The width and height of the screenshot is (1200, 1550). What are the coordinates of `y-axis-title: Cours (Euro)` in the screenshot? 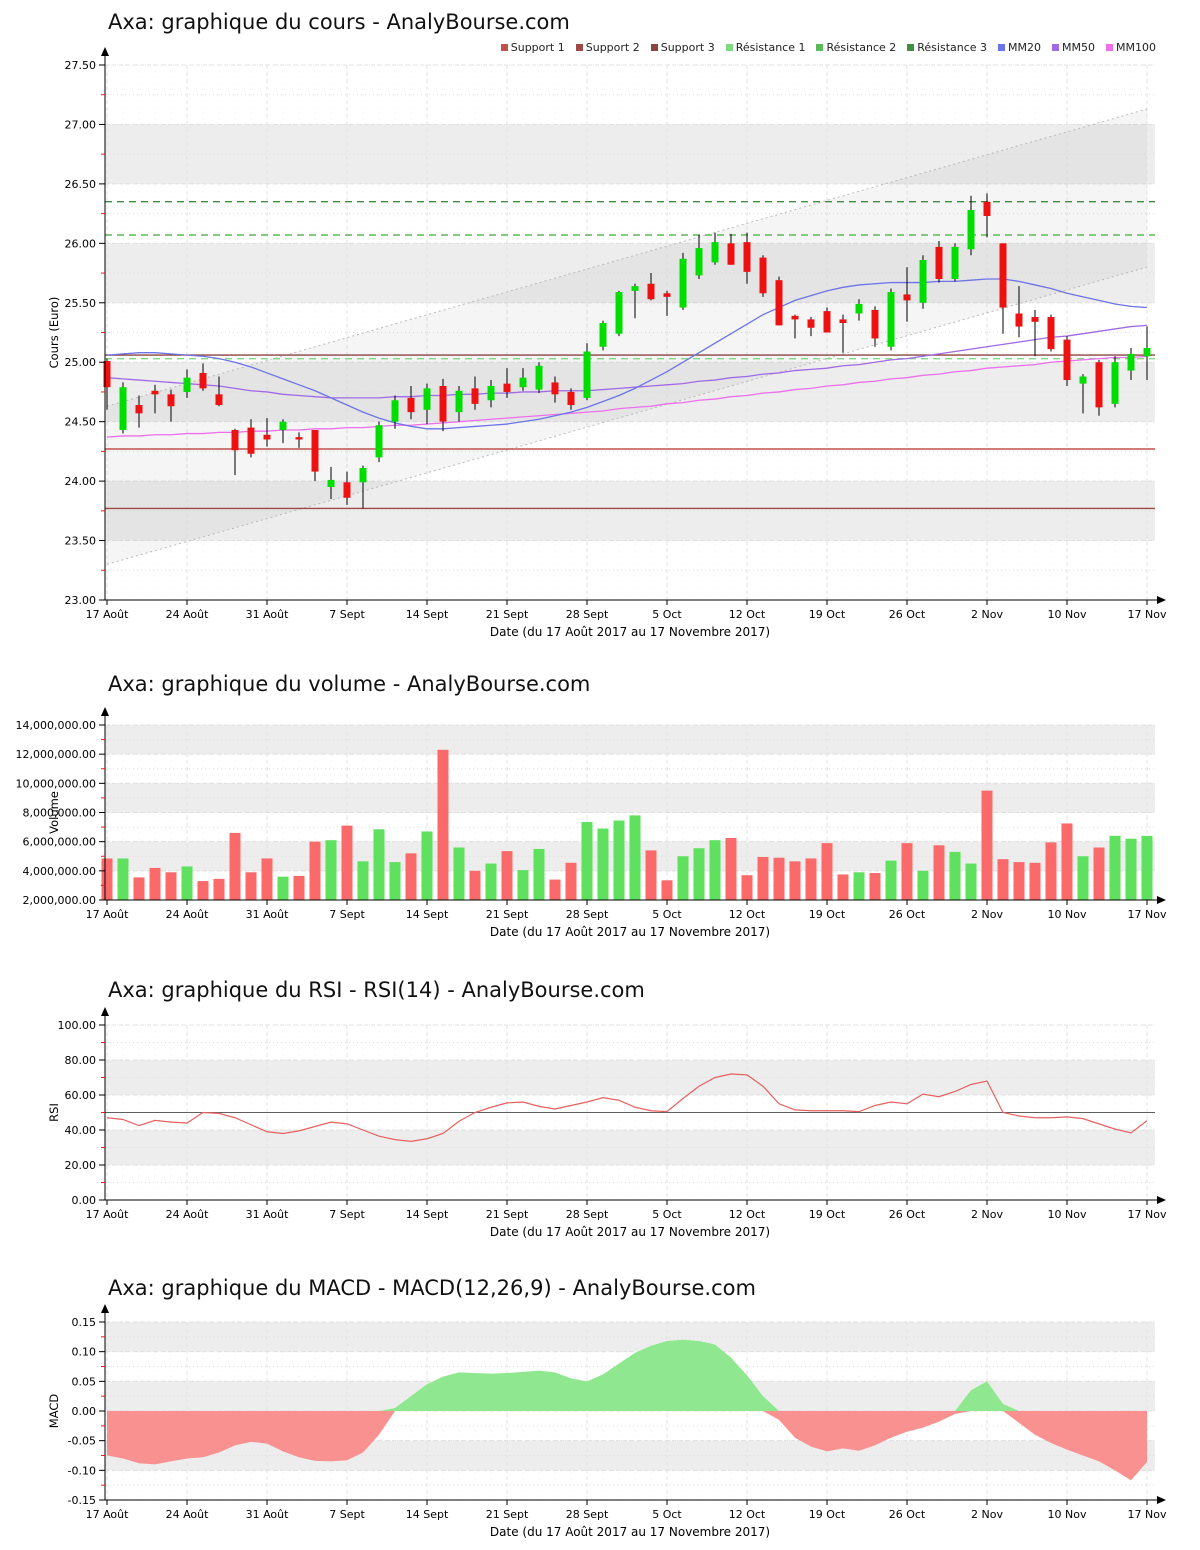 It's located at (54, 333).